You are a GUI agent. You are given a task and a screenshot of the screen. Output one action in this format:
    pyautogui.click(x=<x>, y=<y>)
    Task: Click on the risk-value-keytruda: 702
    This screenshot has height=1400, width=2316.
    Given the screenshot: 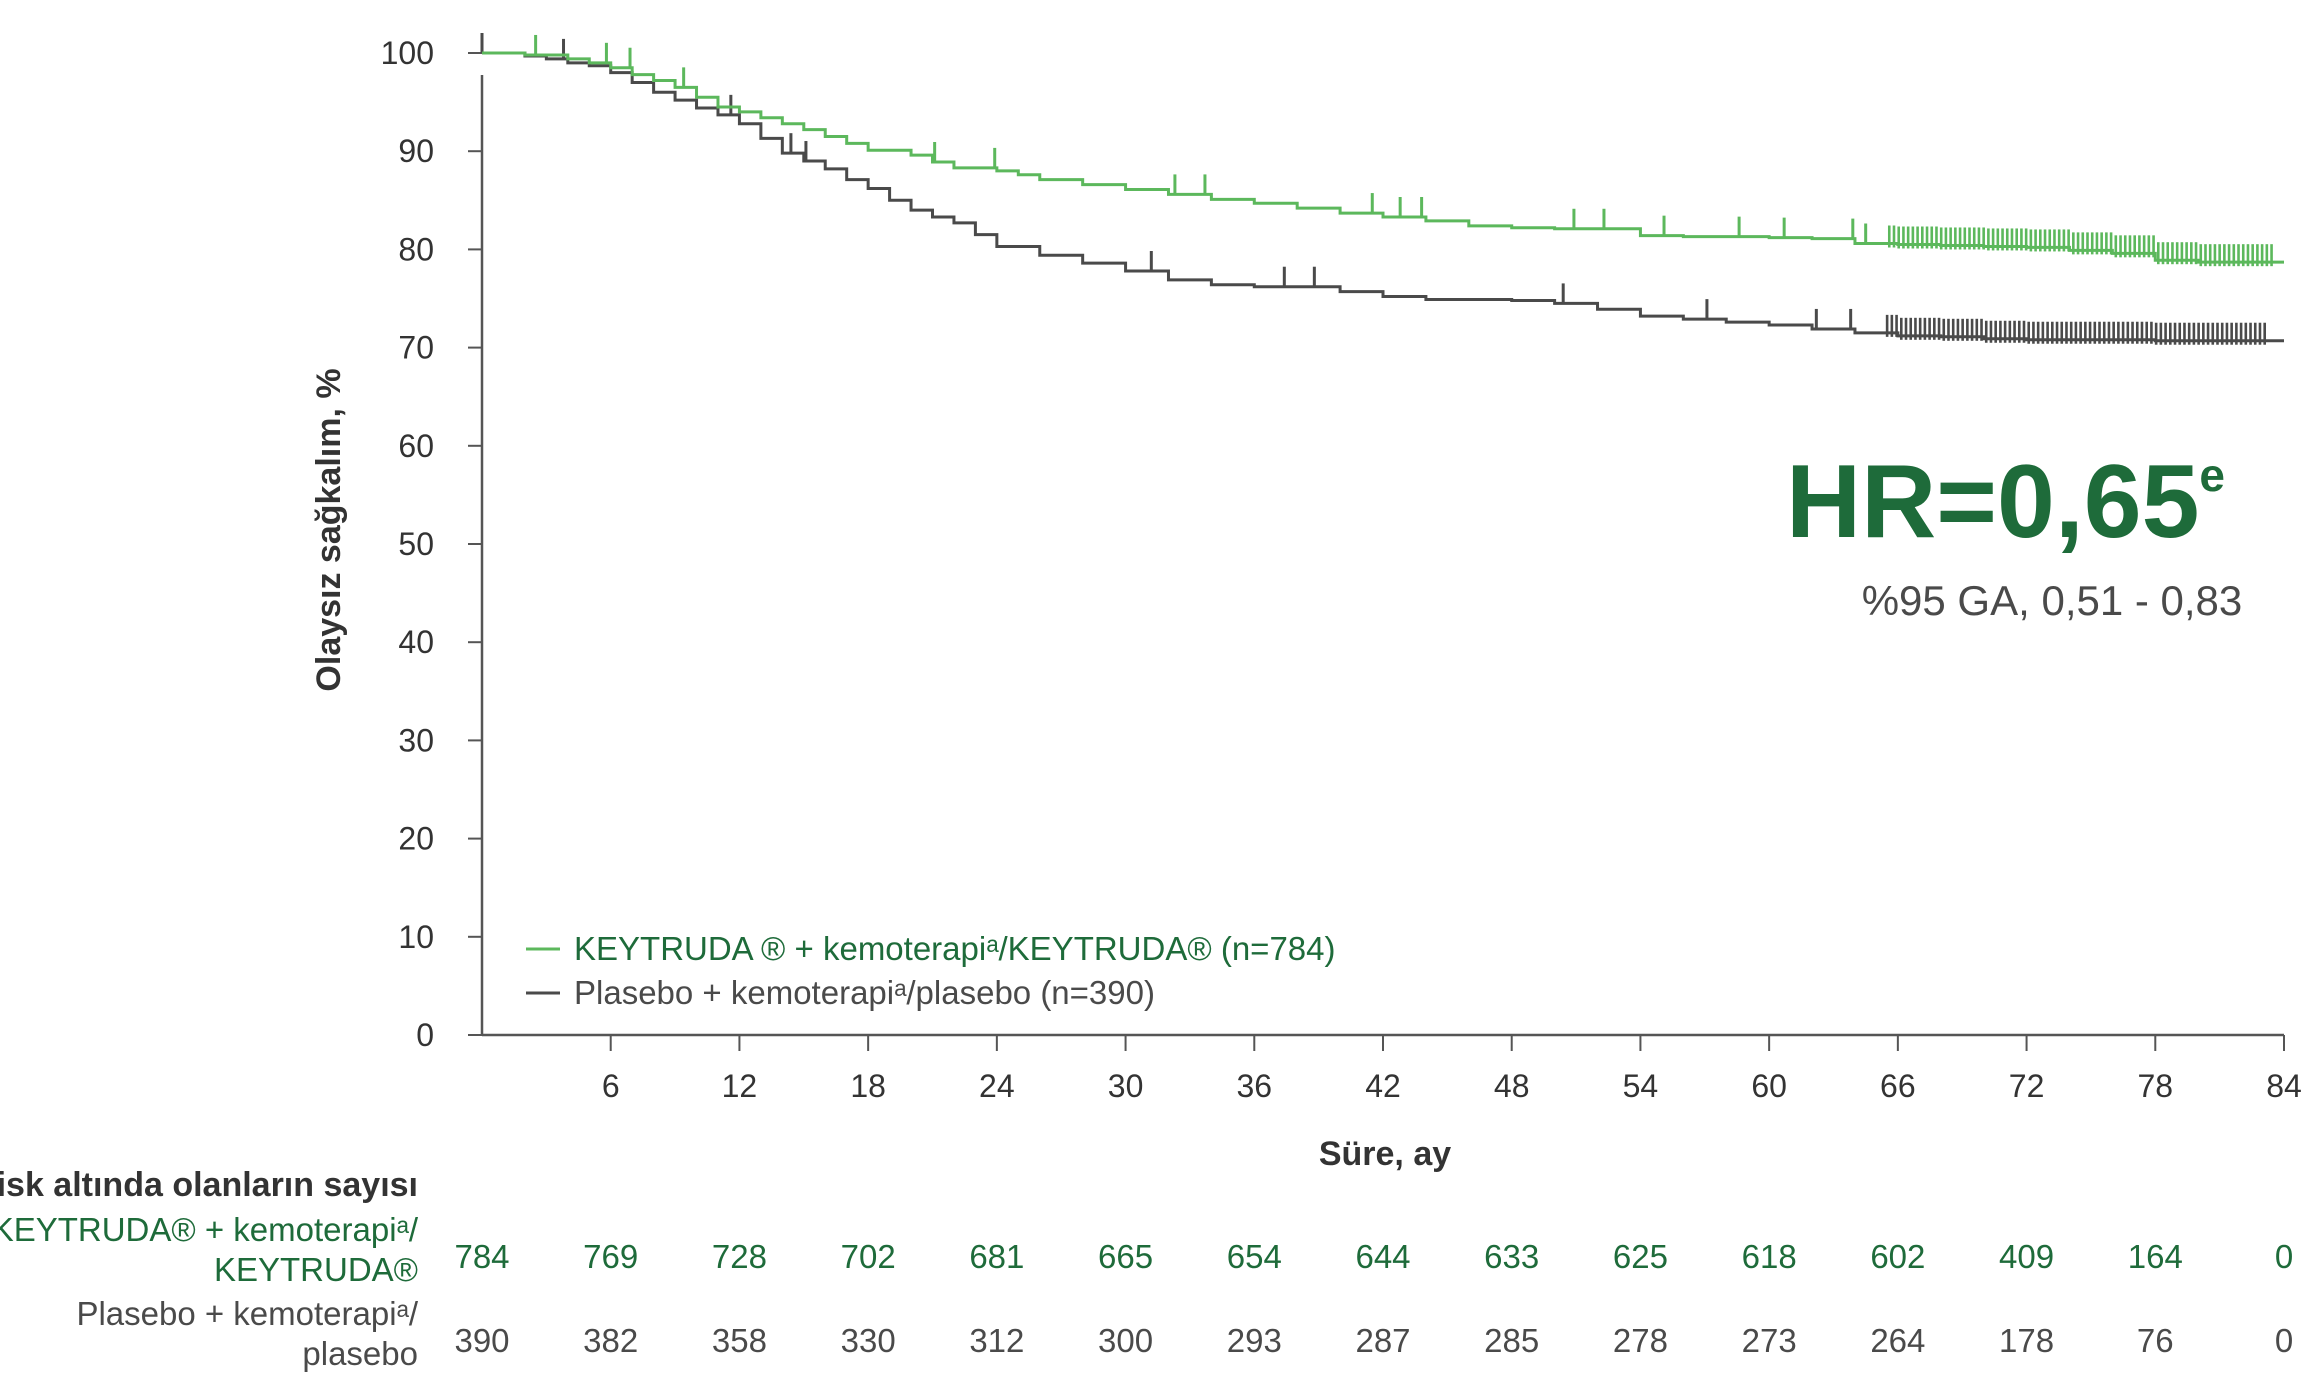 What is the action you would take?
    pyautogui.click(x=868, y=1256)
    